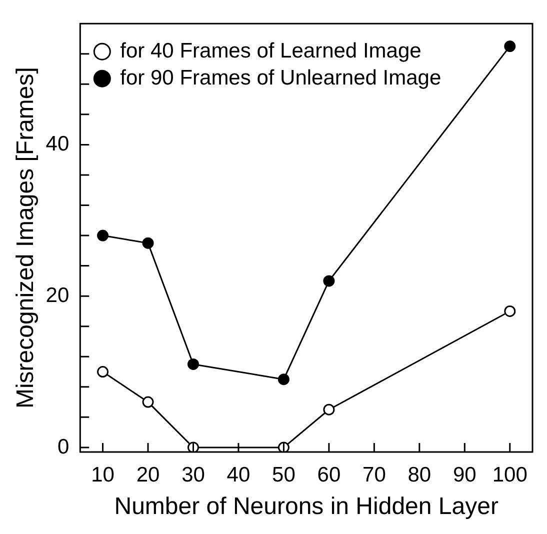  Describe the element at coordinates (63, 446) in the screenshot. I see `y-tick-label: 0` at that location.